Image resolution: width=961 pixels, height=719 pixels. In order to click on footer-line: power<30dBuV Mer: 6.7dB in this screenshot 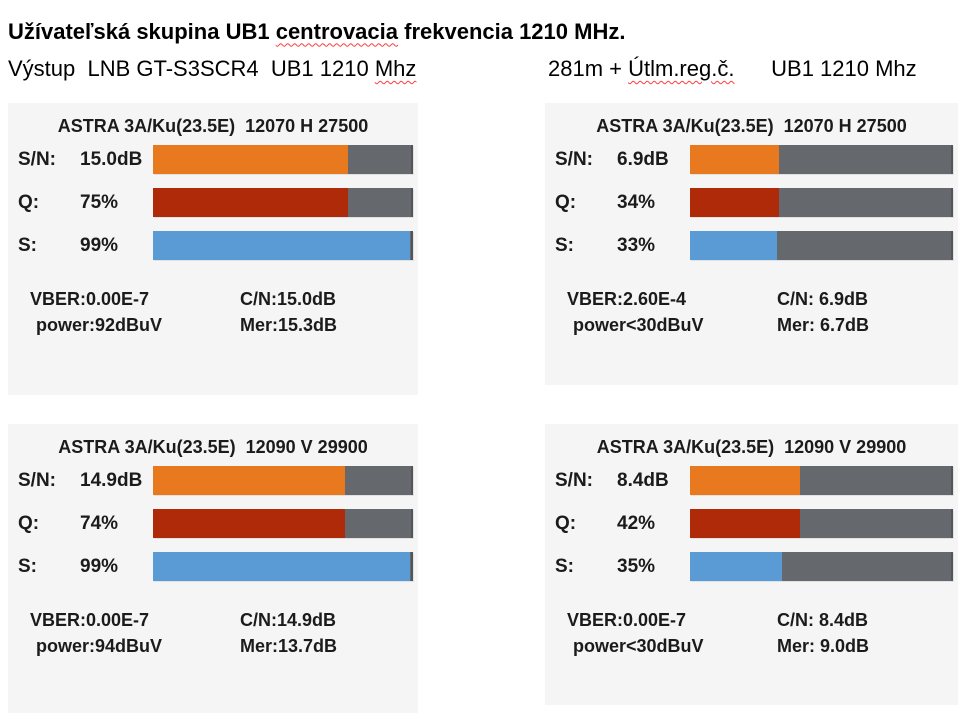, I will do `click(707, 325)`.